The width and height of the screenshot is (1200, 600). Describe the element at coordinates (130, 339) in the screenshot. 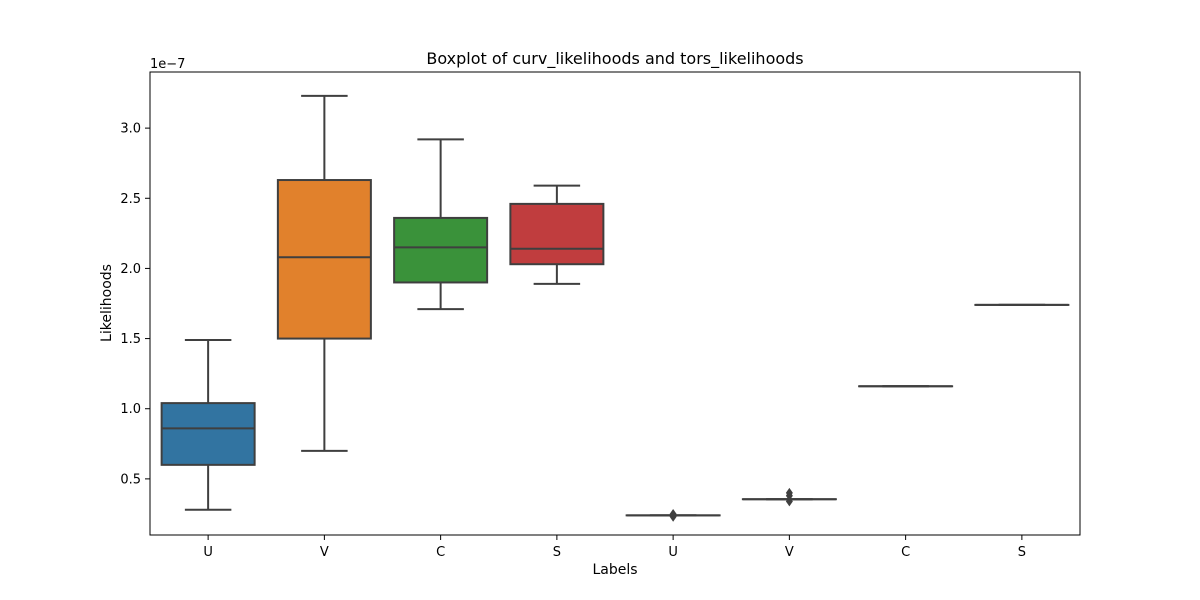

I see `y-tick-label-2: 1.5` at that location.